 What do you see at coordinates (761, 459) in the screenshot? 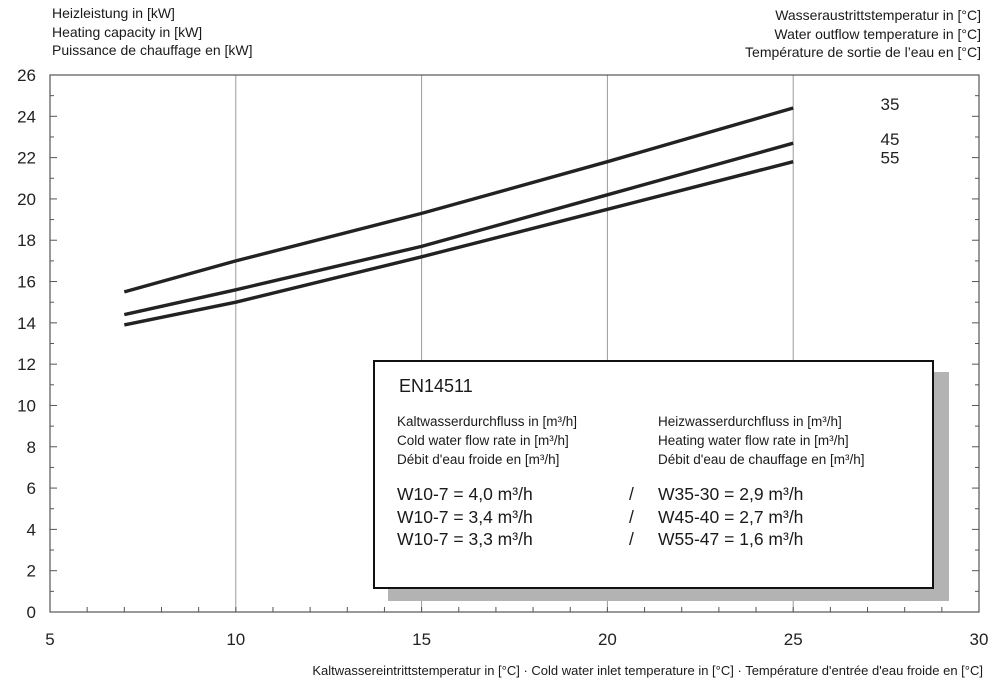
I see `heating-water-flow-header-fr: Débit d'eau de chauffage en [m³/h]` at bounding box center [761, 459].